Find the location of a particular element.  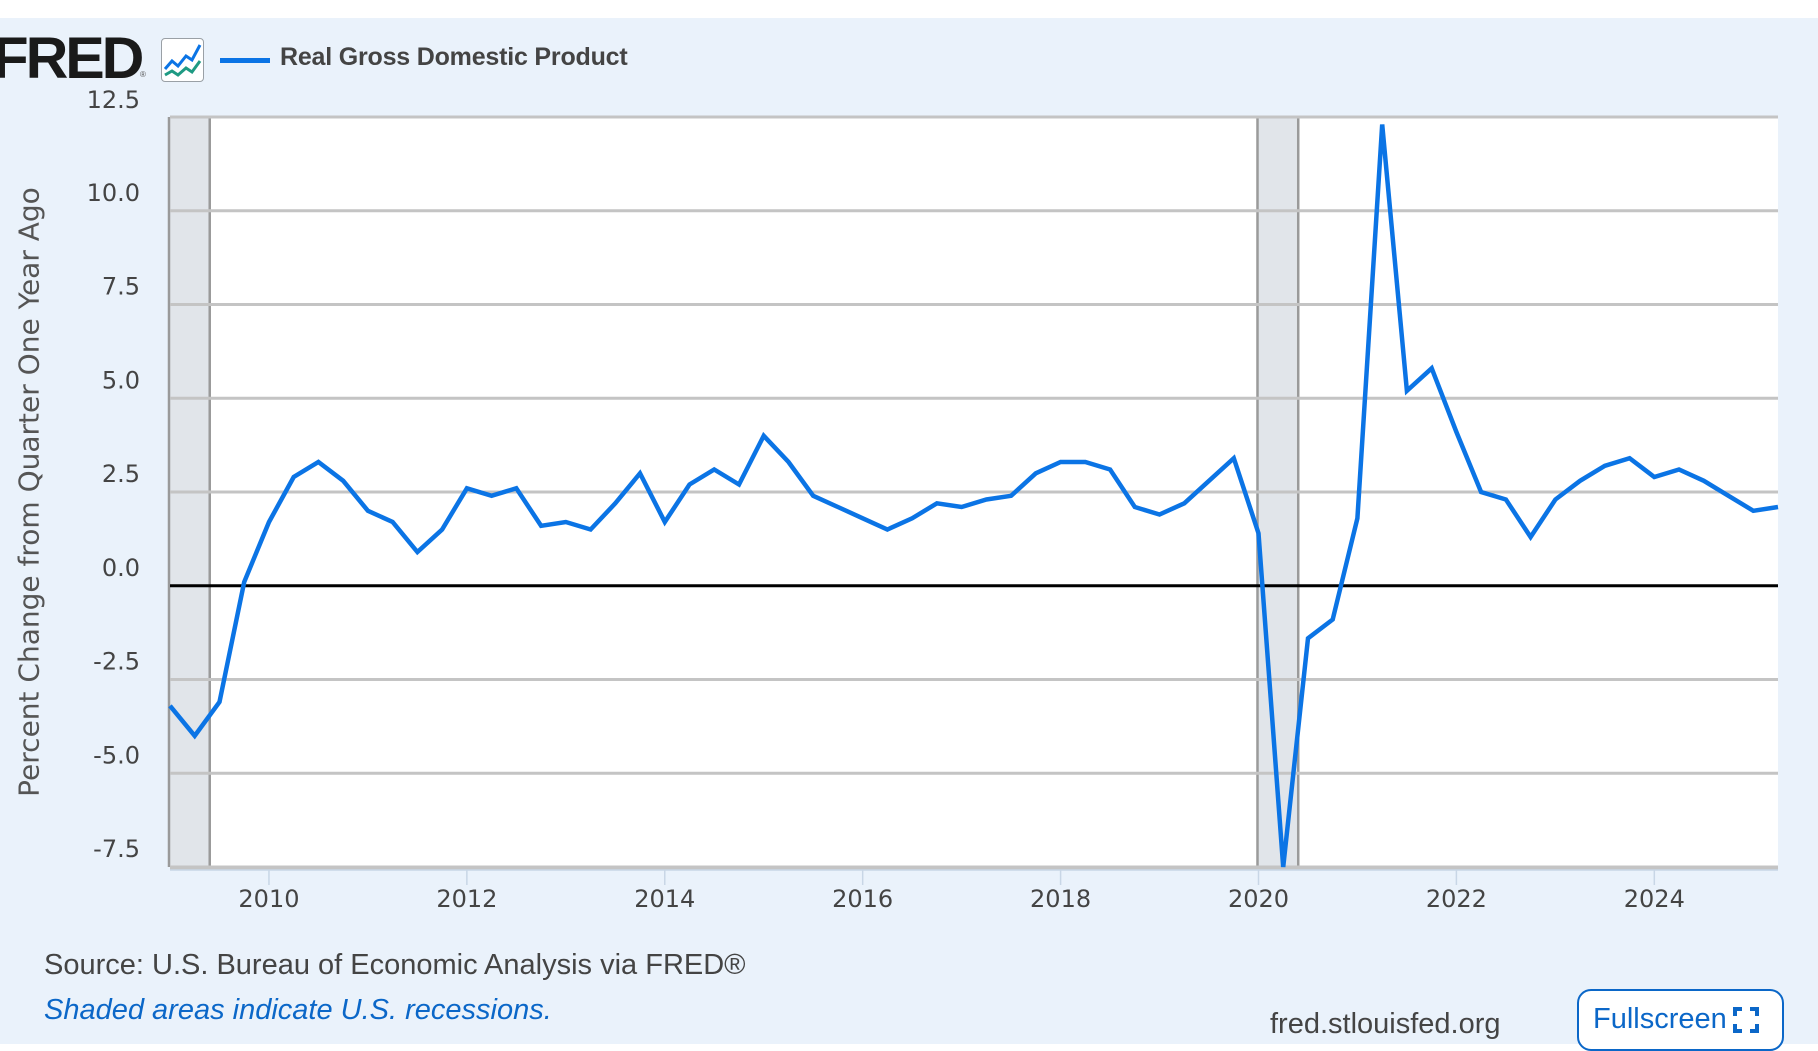

legend-swatch is located at coordinates (245, 60).